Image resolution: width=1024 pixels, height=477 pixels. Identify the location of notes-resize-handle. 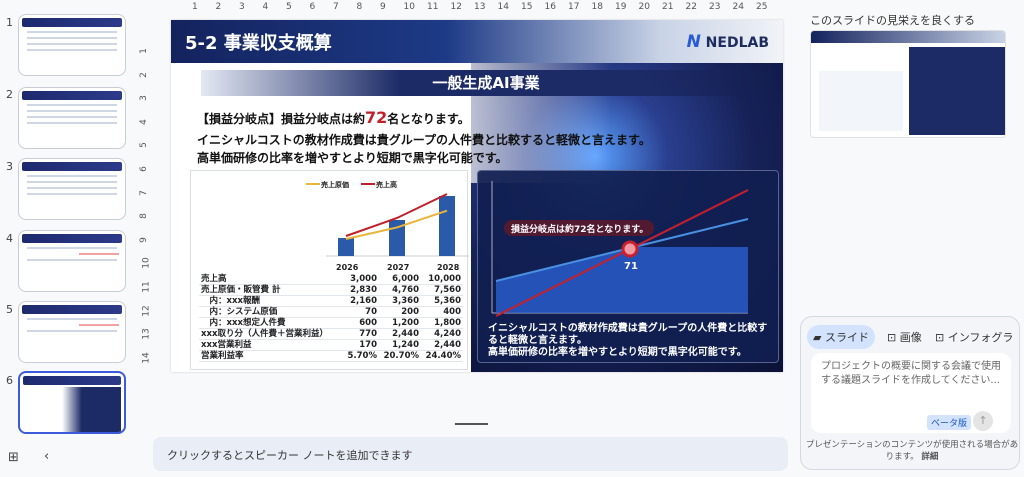
(471, 424).